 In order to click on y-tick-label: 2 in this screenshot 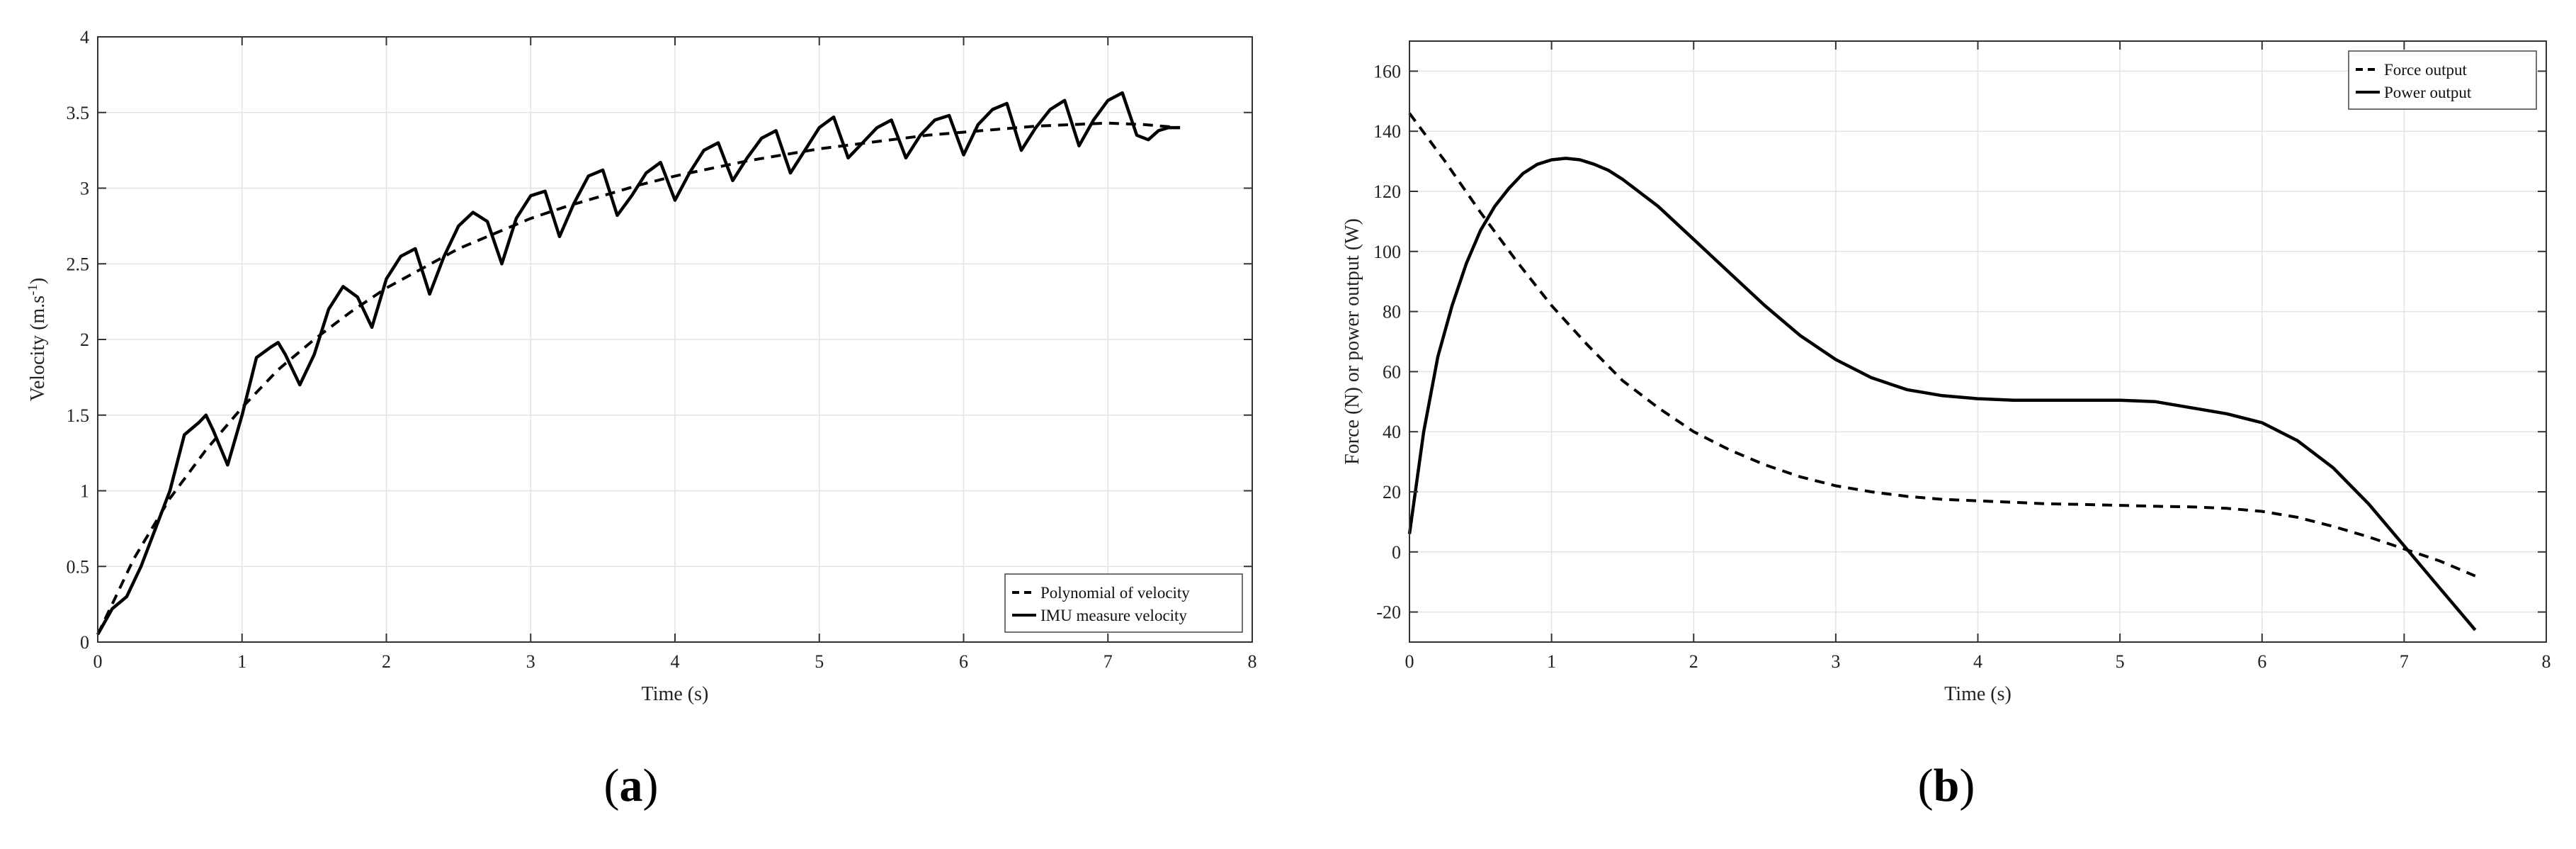, I will do `click(84, 340)`.